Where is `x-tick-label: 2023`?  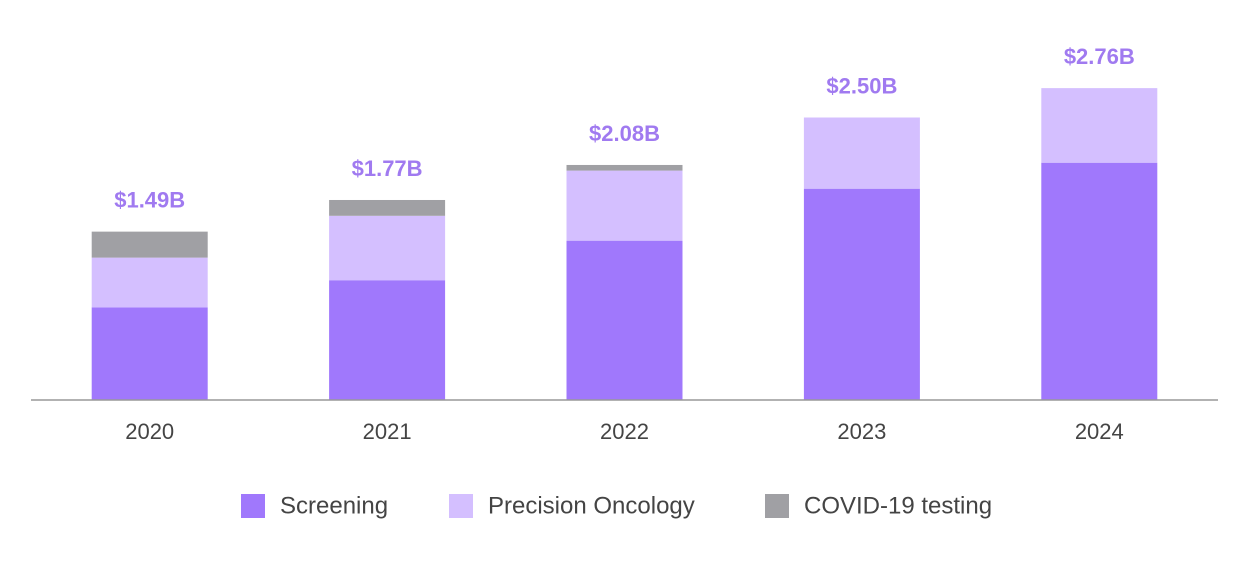 x-tick-label: 2023 is located at coordinates (861, 431).